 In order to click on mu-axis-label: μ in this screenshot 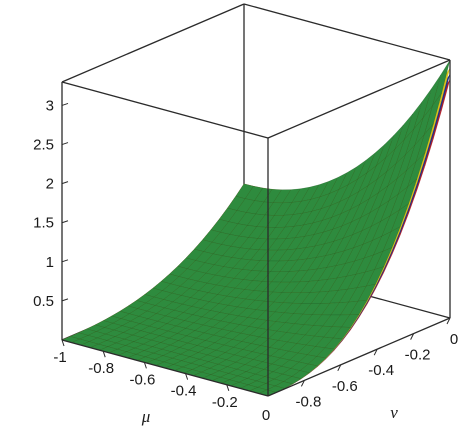, I will do `click(146, 416)`.